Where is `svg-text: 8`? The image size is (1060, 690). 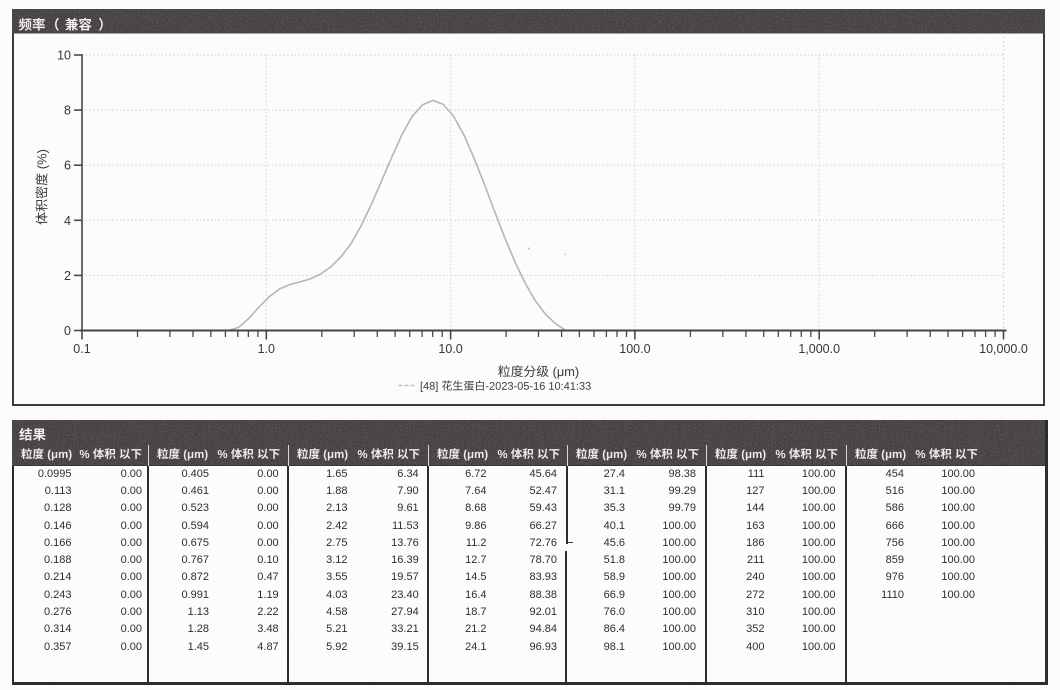 svg-text: 8 is located at coordinates (67, 111).